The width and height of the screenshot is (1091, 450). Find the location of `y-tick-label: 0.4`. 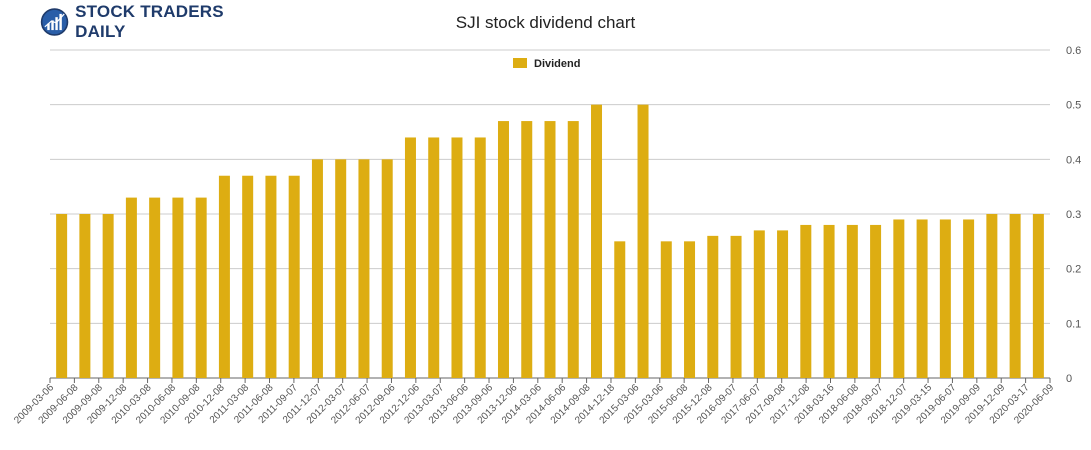

y-tick-label: 0.4 is located at coordinates (1073, 160).